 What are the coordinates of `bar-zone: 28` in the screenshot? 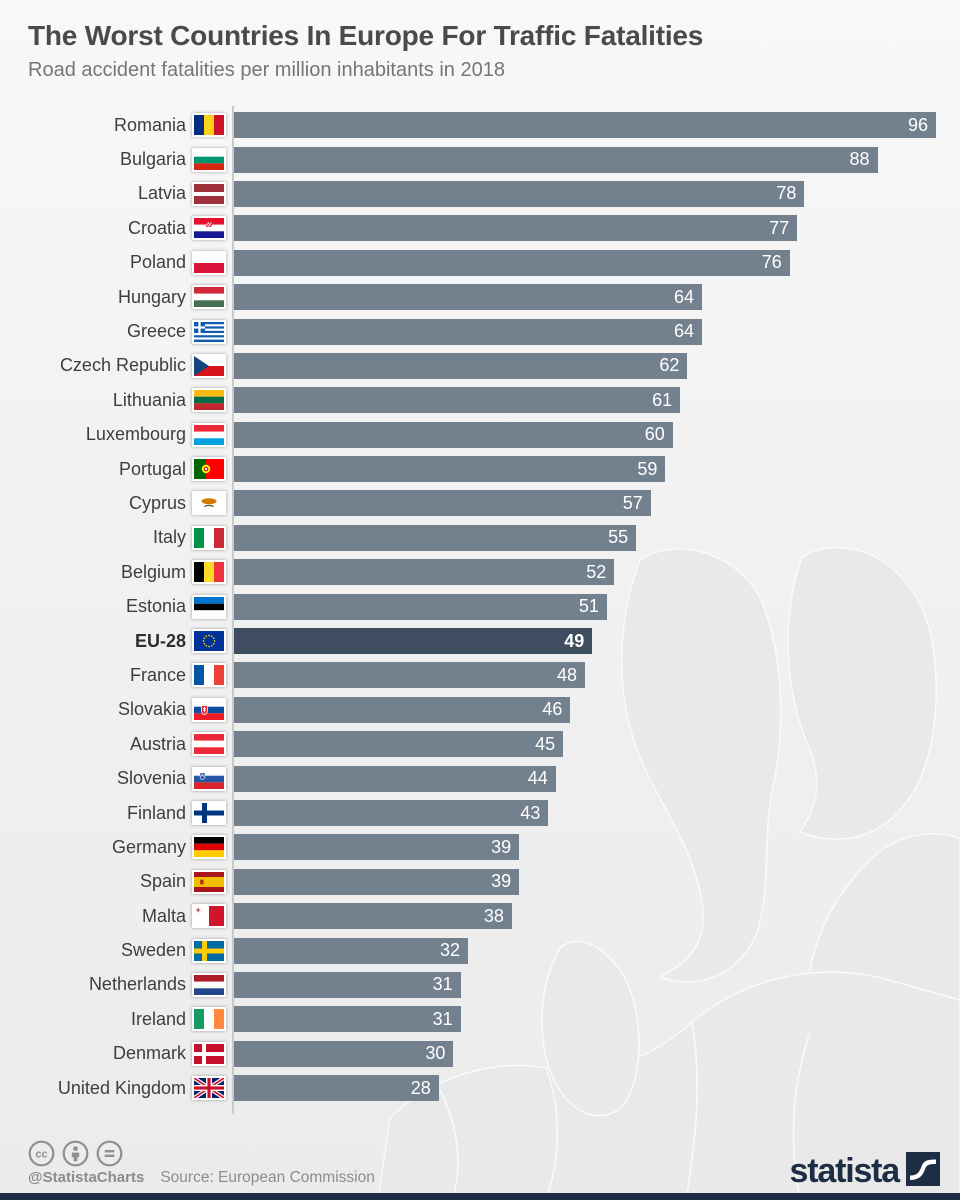 It's located at (336, 1088).